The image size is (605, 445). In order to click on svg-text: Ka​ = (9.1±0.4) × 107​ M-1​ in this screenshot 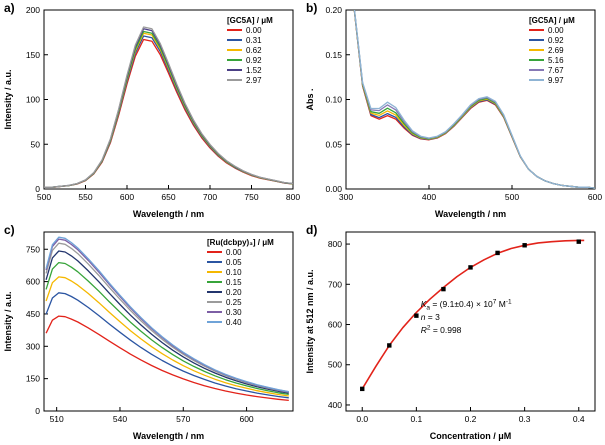, I will do `click(466, 305)`.